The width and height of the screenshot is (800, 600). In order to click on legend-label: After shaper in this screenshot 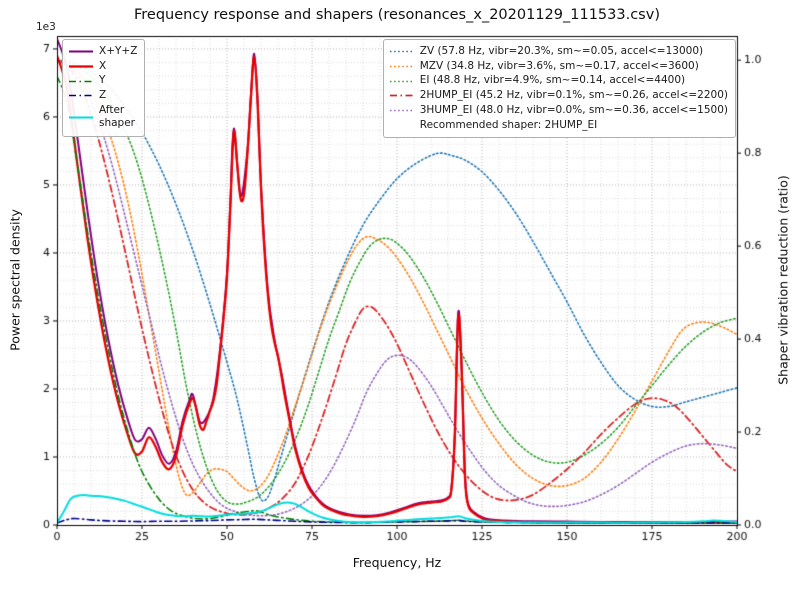, I will do `click(117, 116)`.